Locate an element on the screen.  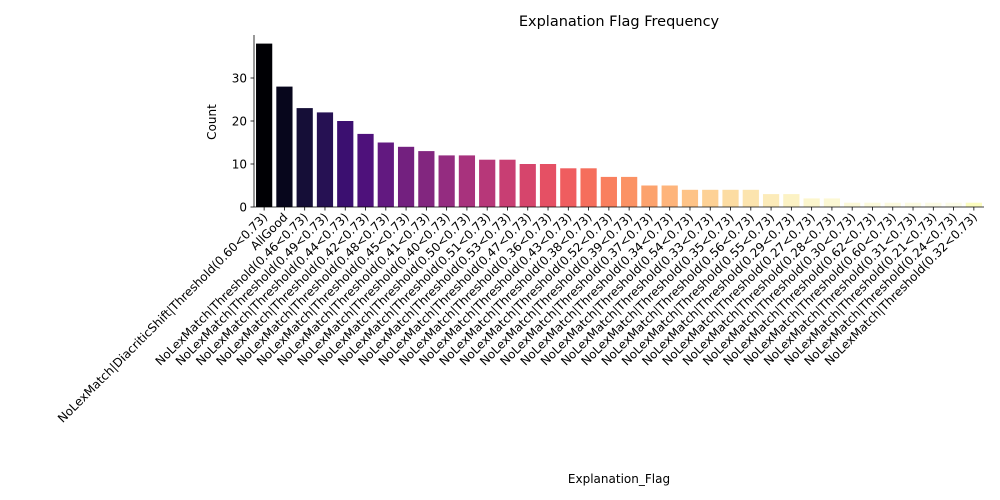
y-tick-label: 20 is located at coordinates (239, 122).